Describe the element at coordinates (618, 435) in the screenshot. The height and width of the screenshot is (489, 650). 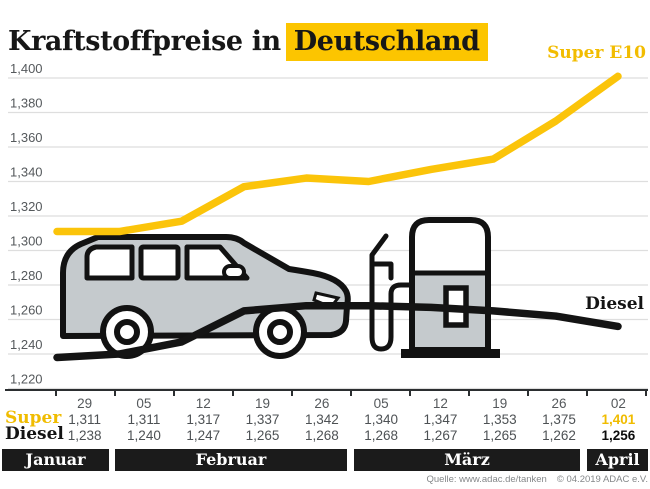
I see `diesel-cell: 1,256` at that location.